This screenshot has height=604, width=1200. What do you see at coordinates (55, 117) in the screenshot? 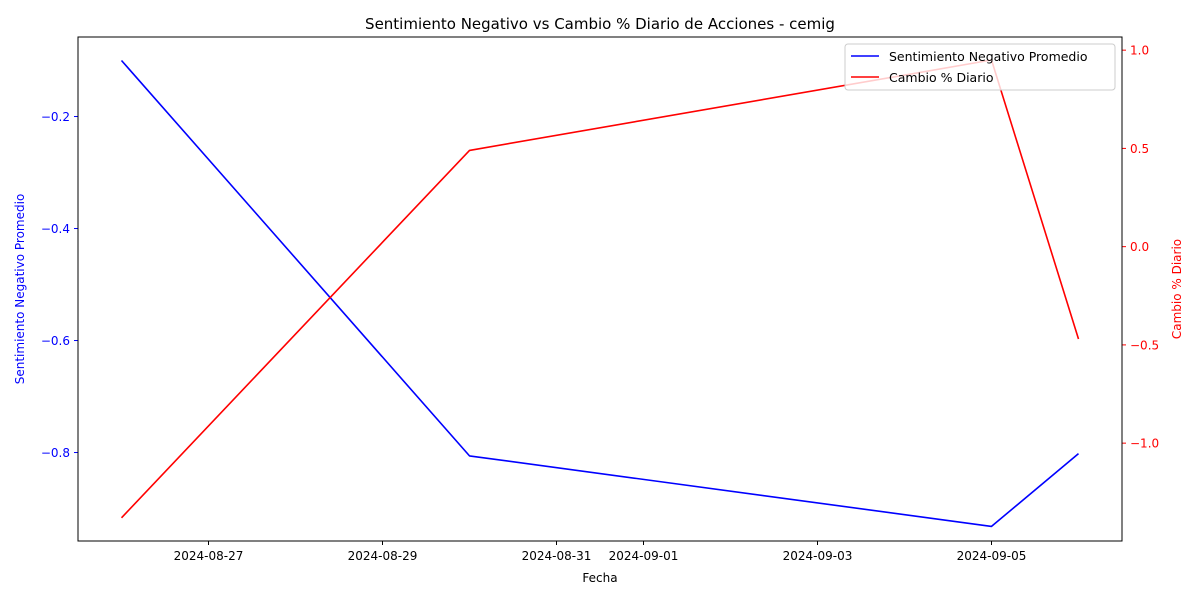
I see `left-tick-label: −0.2` at bounding box center [55, 117].